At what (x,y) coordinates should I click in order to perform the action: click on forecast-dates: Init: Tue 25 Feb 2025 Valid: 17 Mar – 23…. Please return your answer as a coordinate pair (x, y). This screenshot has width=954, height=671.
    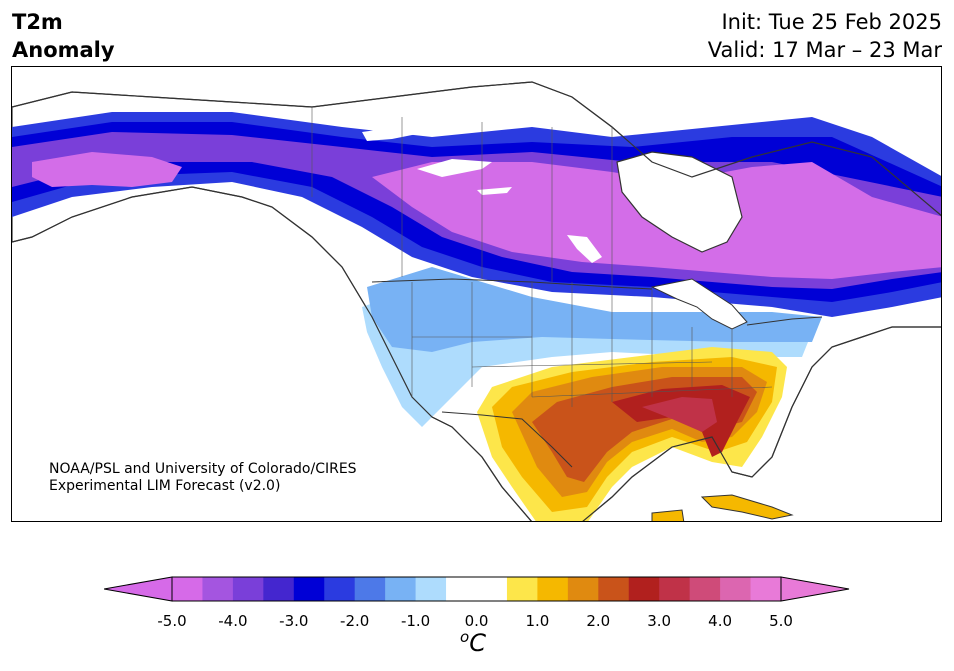
    Looking at the image, I should click on (825, 36).